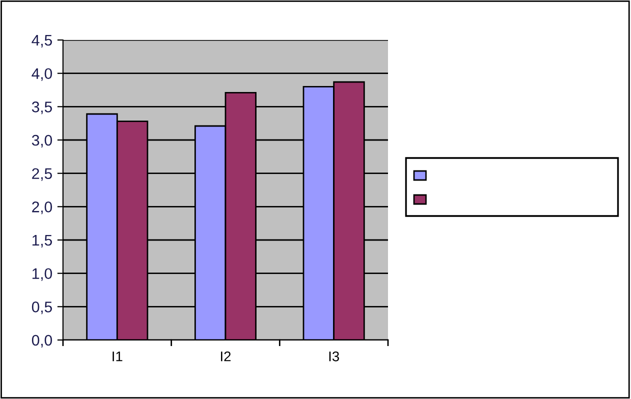 The height and width of the screenshot is (399, 631). I want to click on x-tick-label: I1, so click(117, 357).